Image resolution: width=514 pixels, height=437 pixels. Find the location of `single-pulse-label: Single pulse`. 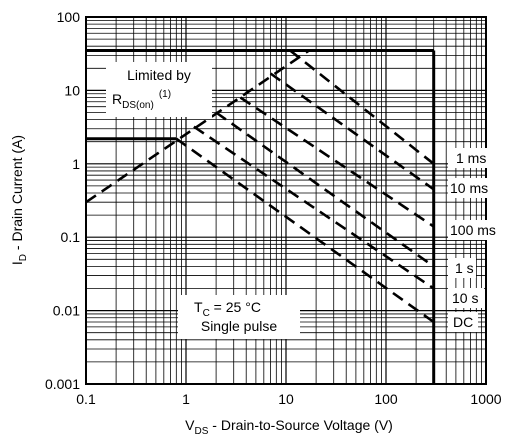

single-pulse-label: Single pulse is located at coordinates (239, 326).